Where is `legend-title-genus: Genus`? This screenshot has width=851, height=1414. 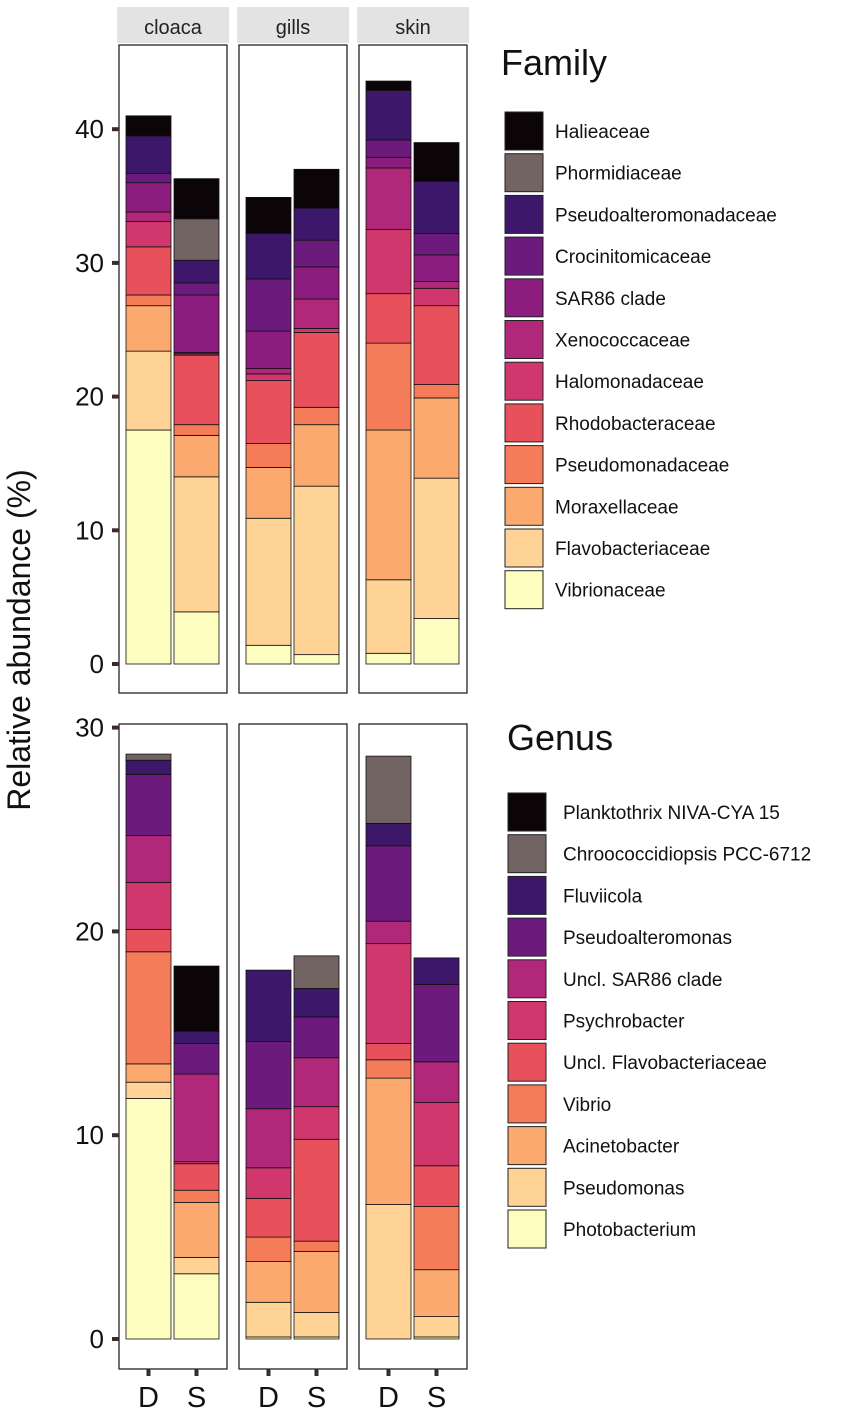
legend-title-genus: Genus is located at coordinates (560, 737).